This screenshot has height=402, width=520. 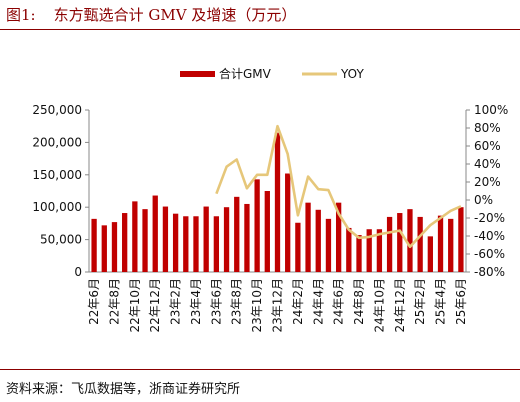 I want to click on left-axis-tick-label: 50,000, so click(x=61, y=240).